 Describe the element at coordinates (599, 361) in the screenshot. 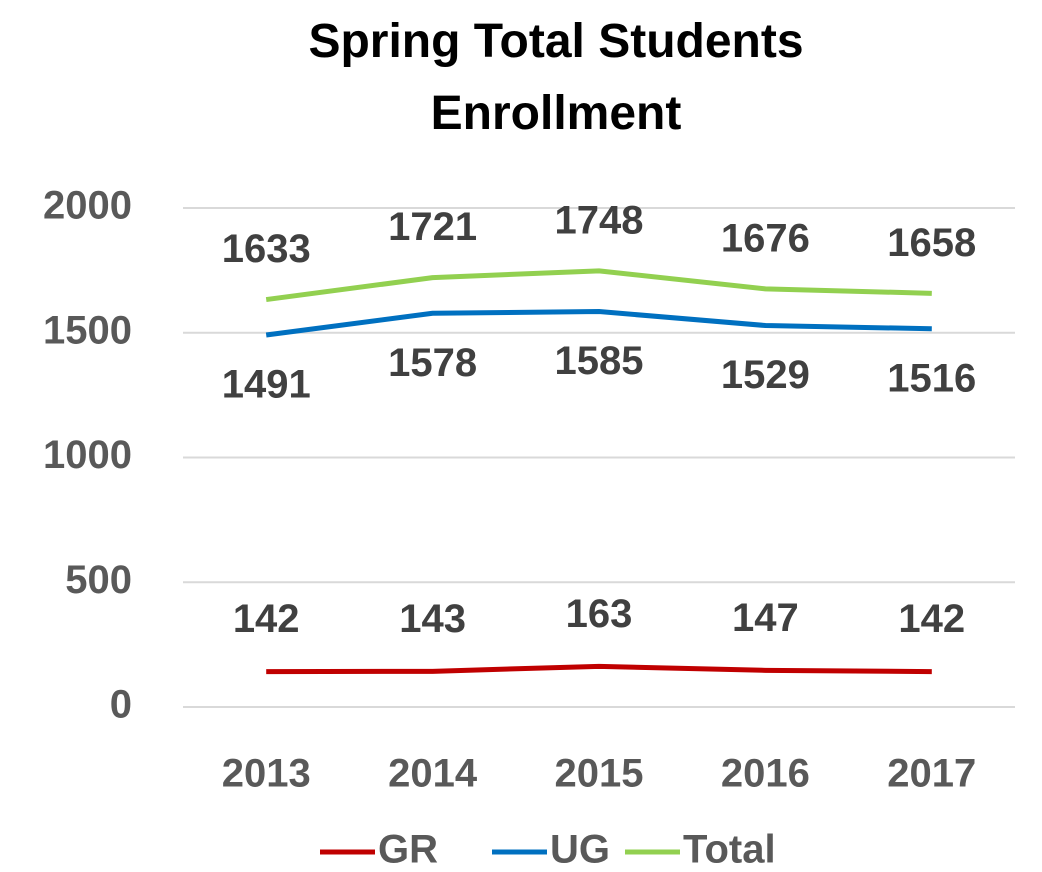

I see `data-label: 1585` at that location.